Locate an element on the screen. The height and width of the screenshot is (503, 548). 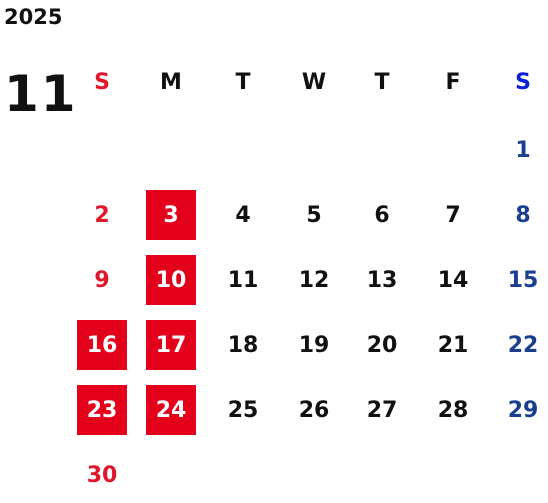
day-cell: 7 is located at coordinates (453, 215).